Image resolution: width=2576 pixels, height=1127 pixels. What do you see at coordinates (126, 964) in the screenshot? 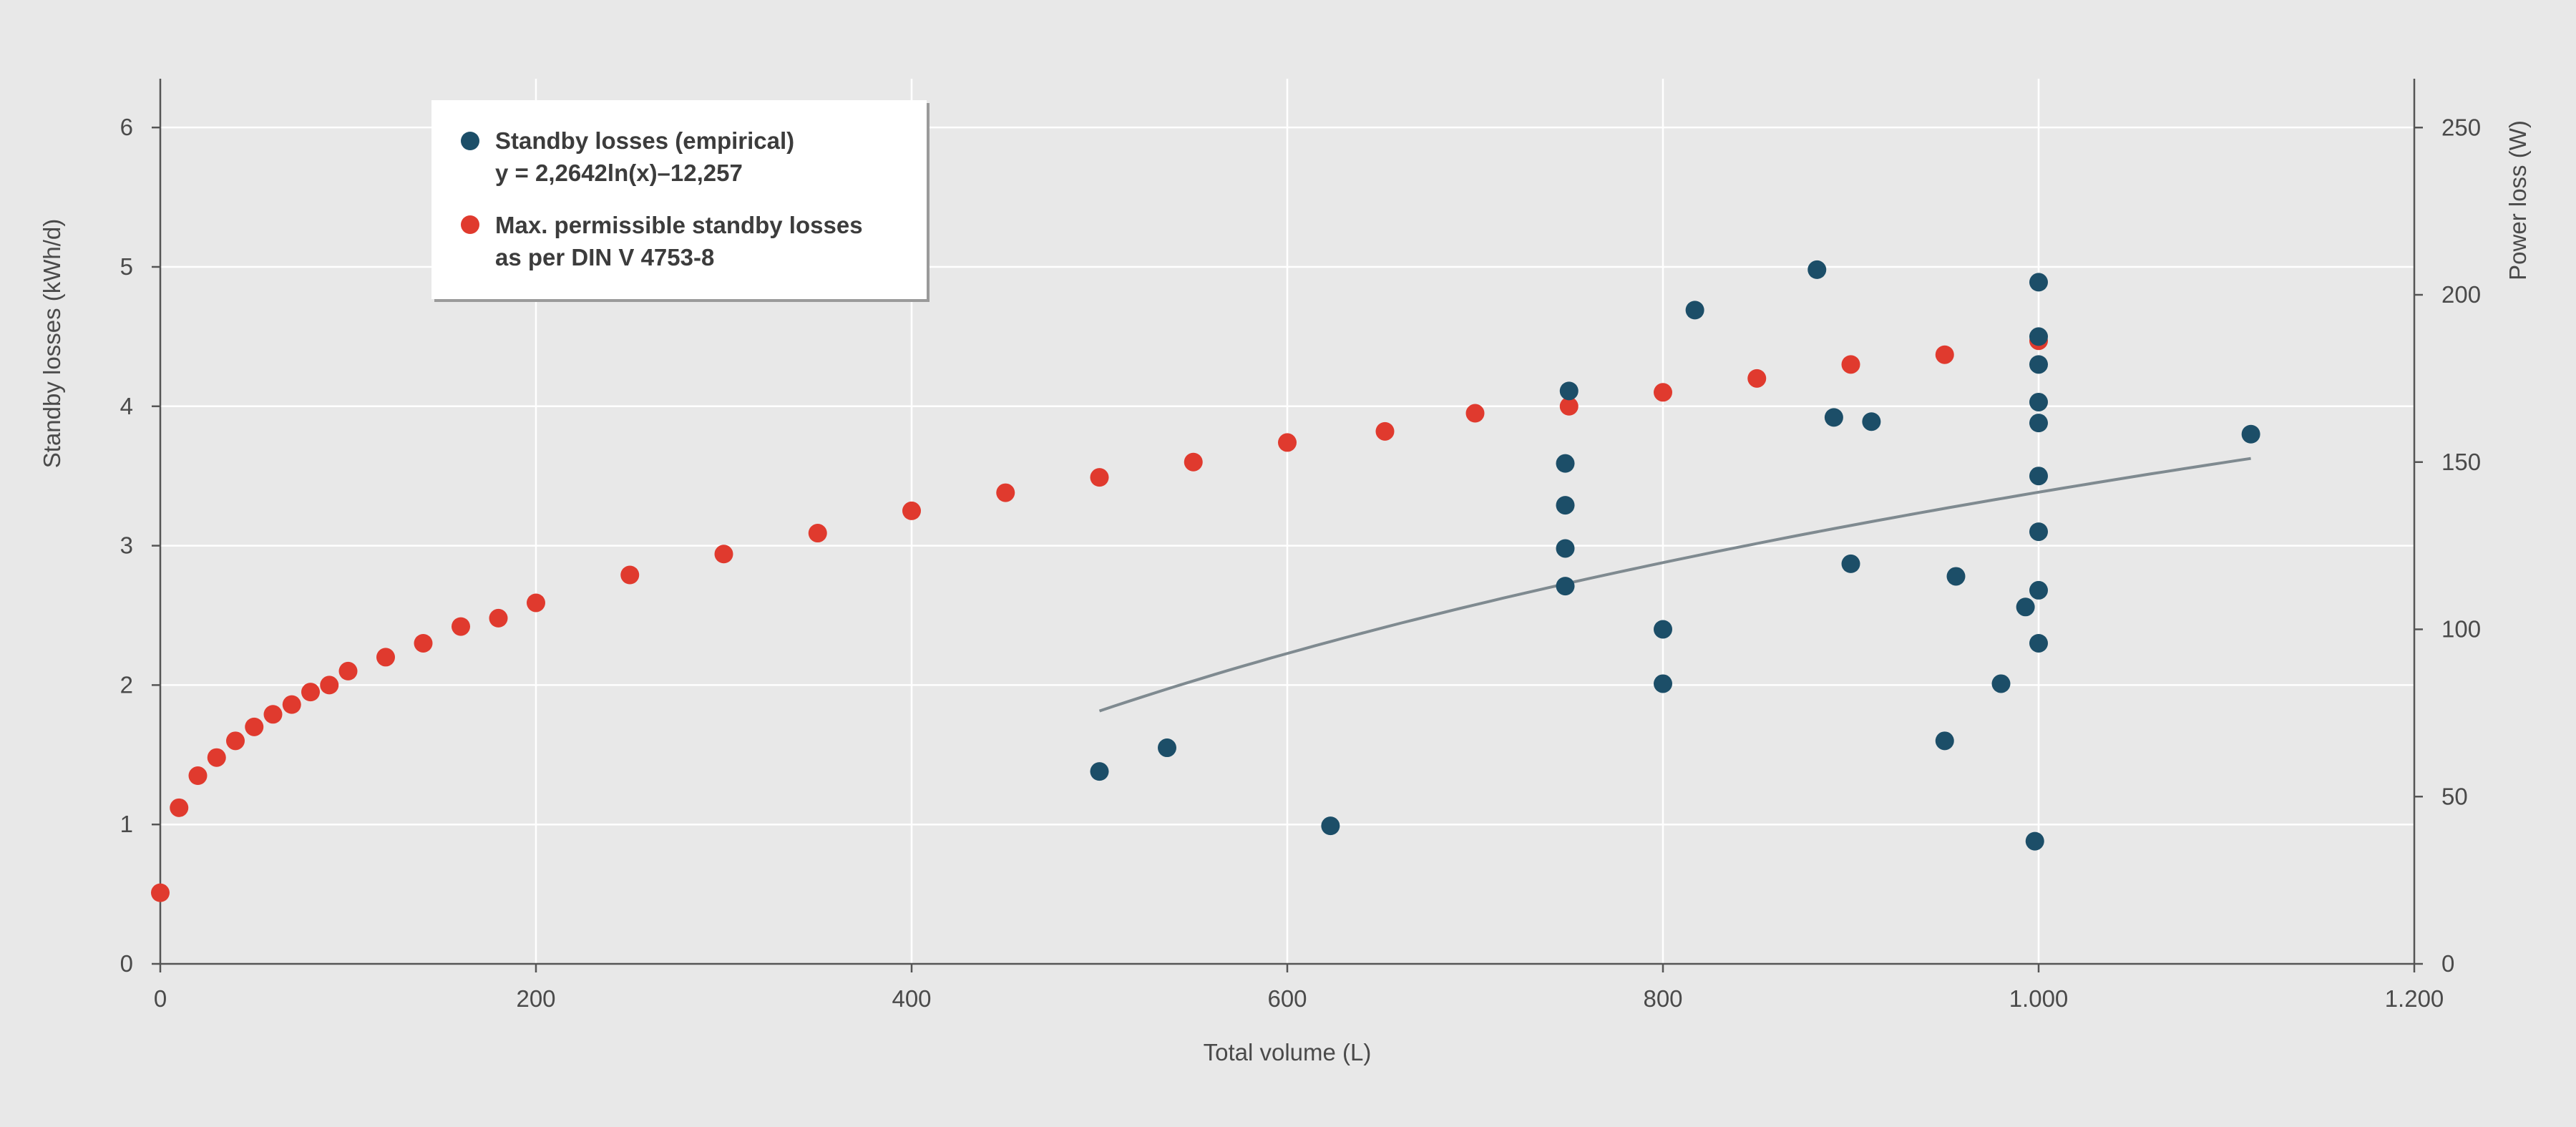
I see `y-tick-label: 0` at bounding box center [126, 964].